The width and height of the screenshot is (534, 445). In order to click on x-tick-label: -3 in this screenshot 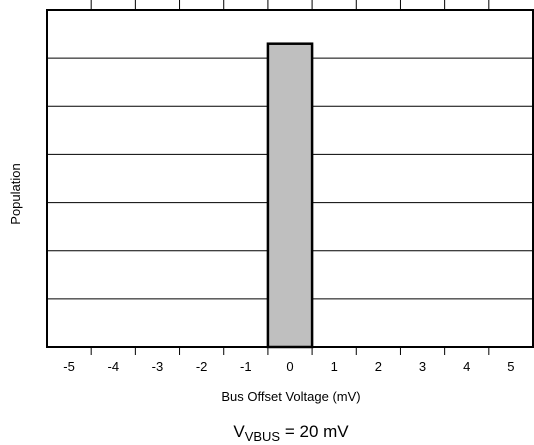, I will do `click(158, 366)`.